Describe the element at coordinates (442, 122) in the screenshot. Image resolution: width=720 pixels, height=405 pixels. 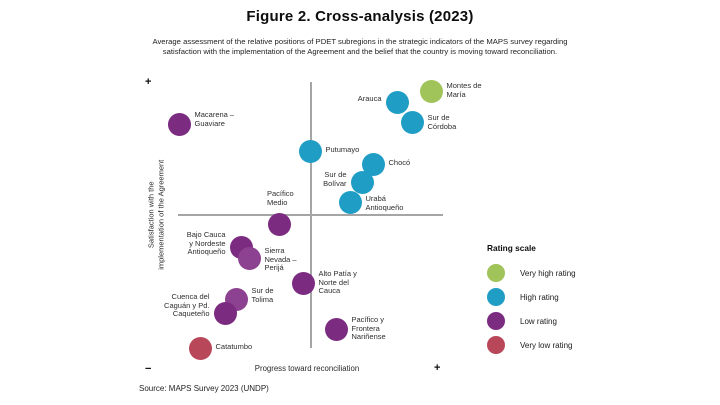
I see `bubble-label-sur-de-cordoba: Sur de Córdoba` at that location.